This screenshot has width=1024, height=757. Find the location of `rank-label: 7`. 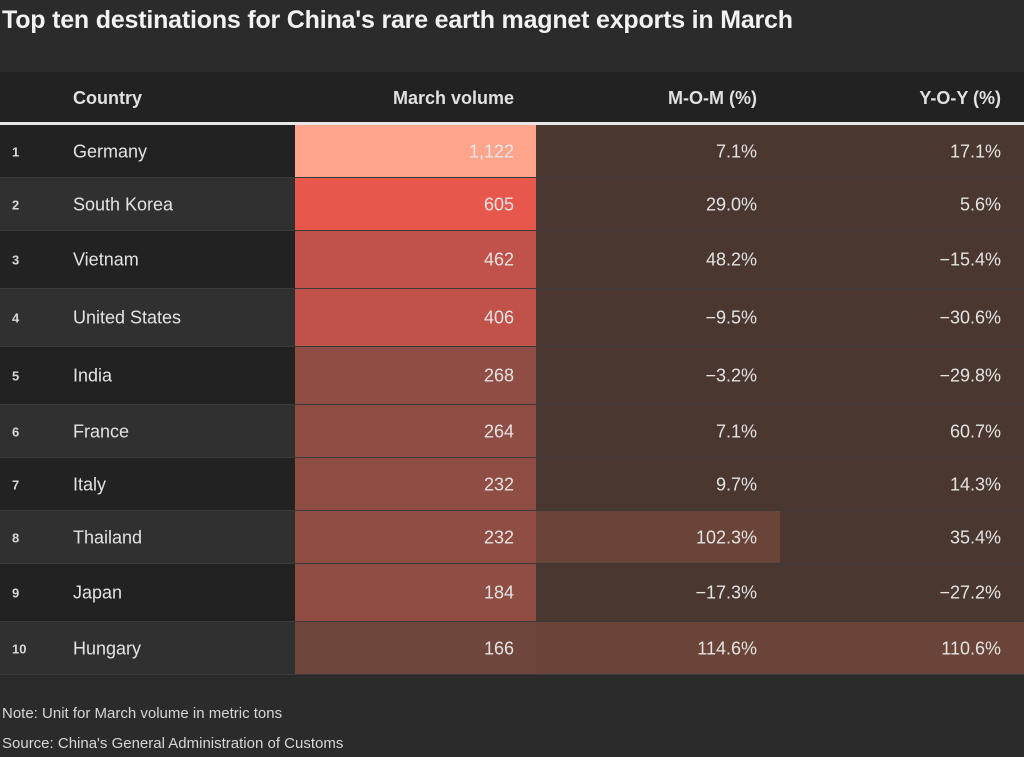

rank-label: 7 is located at coordinates (16, 484).